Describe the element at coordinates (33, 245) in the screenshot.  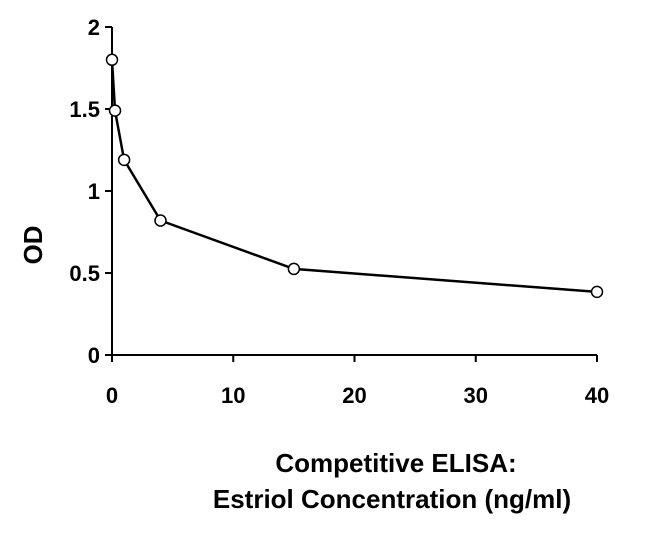
I see `y-axis-title: OD` at that location.